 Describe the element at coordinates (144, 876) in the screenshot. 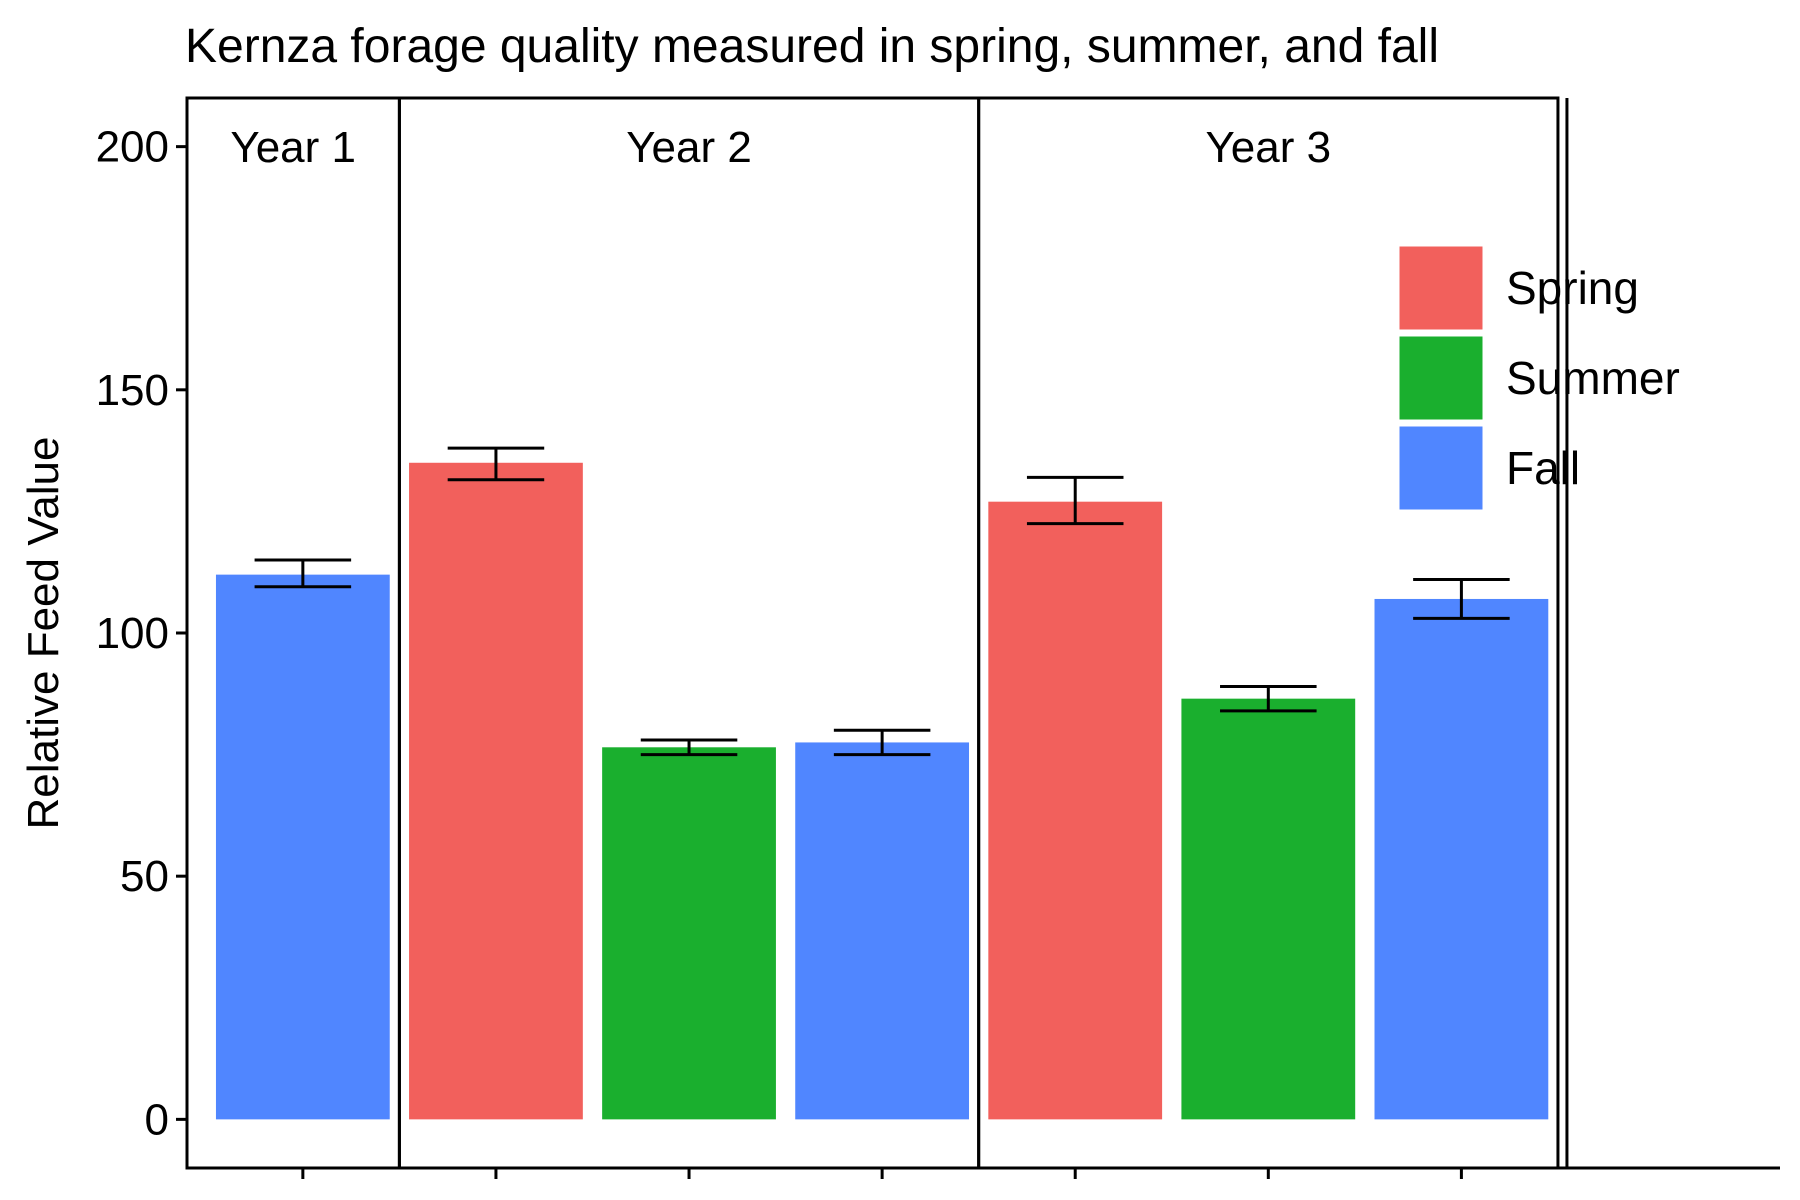

I see `y-tick-label: 50` at that location.